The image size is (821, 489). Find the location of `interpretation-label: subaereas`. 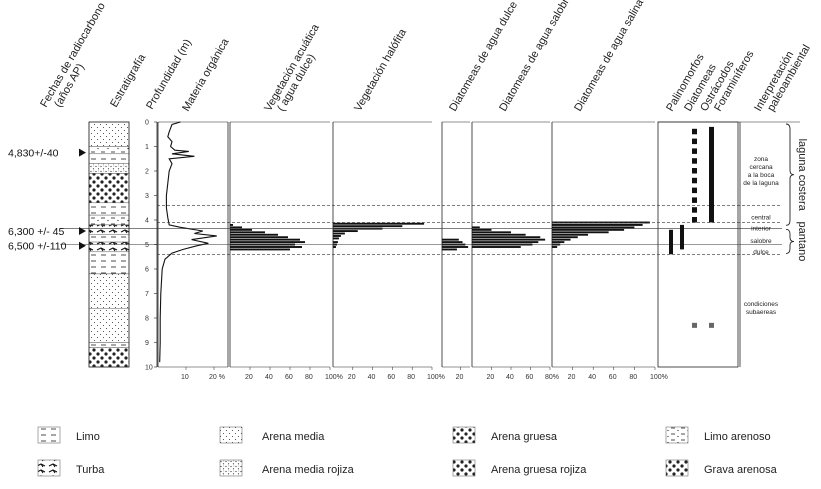

interpretation-label: subaereas is located at coordinates (761, 312).